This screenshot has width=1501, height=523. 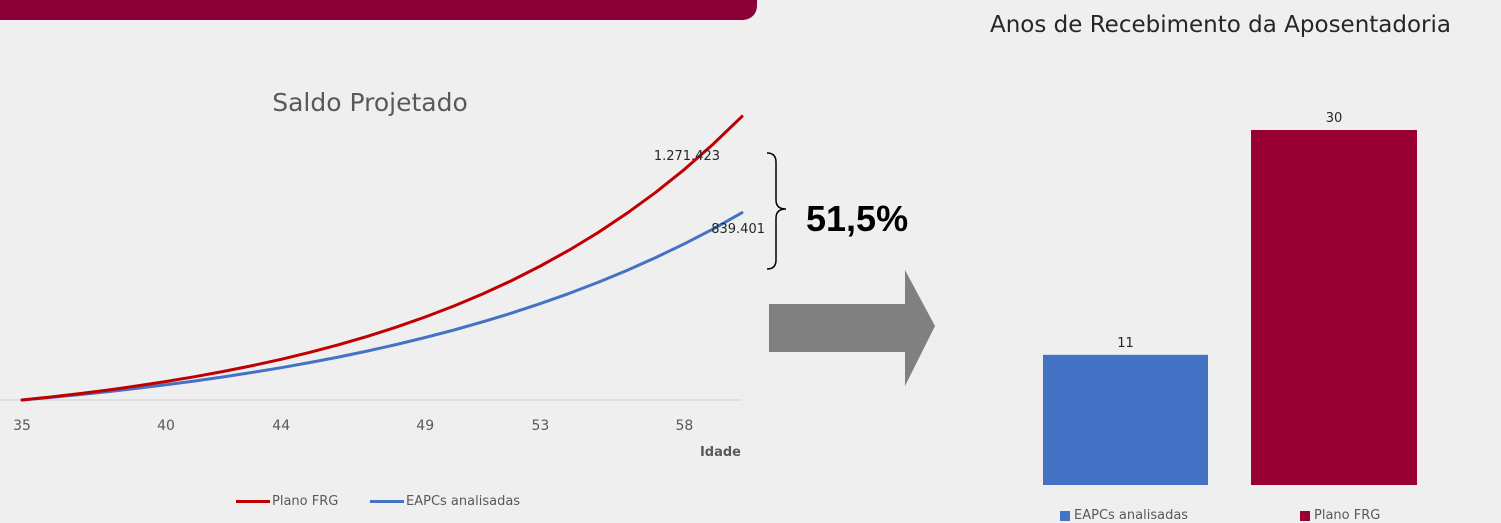 What do you see at coordinates (1334, 118) in the screenshot?
I see `bar-value-label-frg: 30` at bounding box center [1334, 118].